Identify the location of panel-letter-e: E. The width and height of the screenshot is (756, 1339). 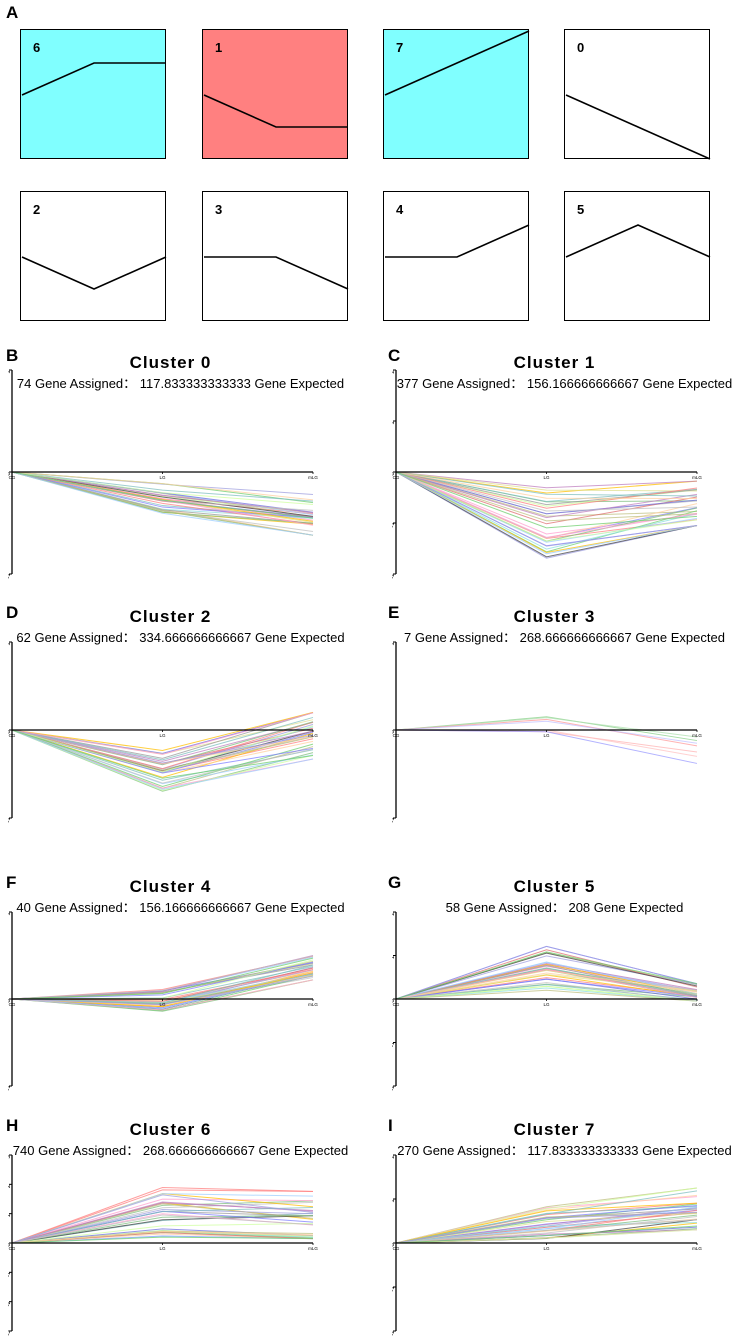
(394, 612).